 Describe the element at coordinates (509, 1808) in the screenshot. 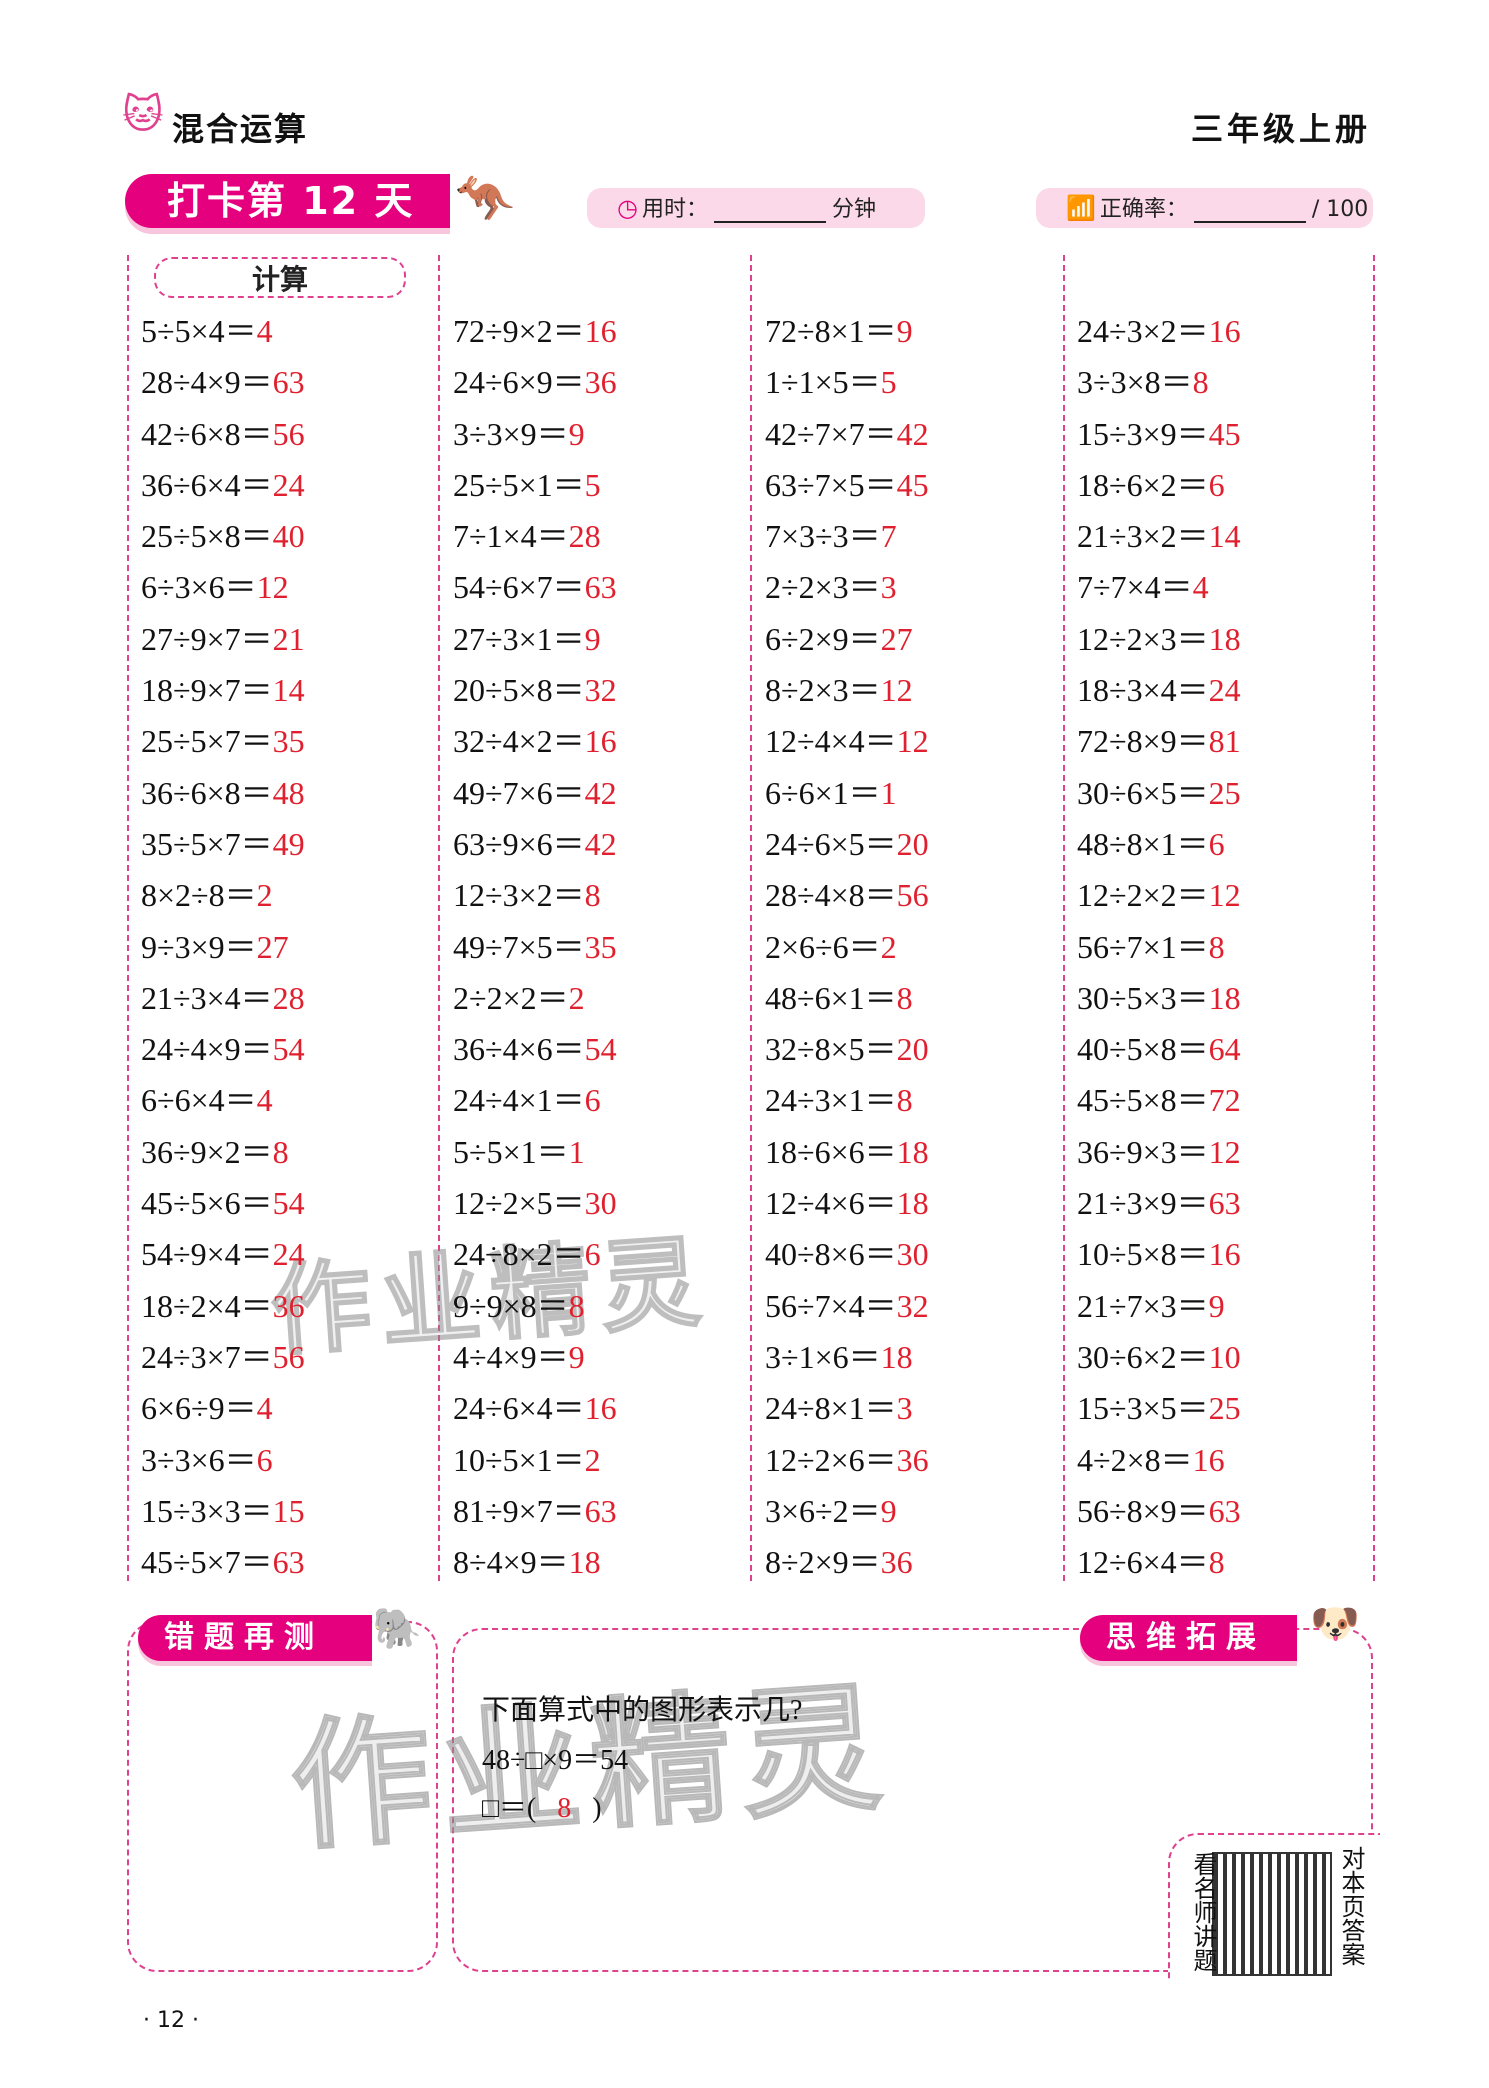

I see `answer-prefix: □＝(` at that location.